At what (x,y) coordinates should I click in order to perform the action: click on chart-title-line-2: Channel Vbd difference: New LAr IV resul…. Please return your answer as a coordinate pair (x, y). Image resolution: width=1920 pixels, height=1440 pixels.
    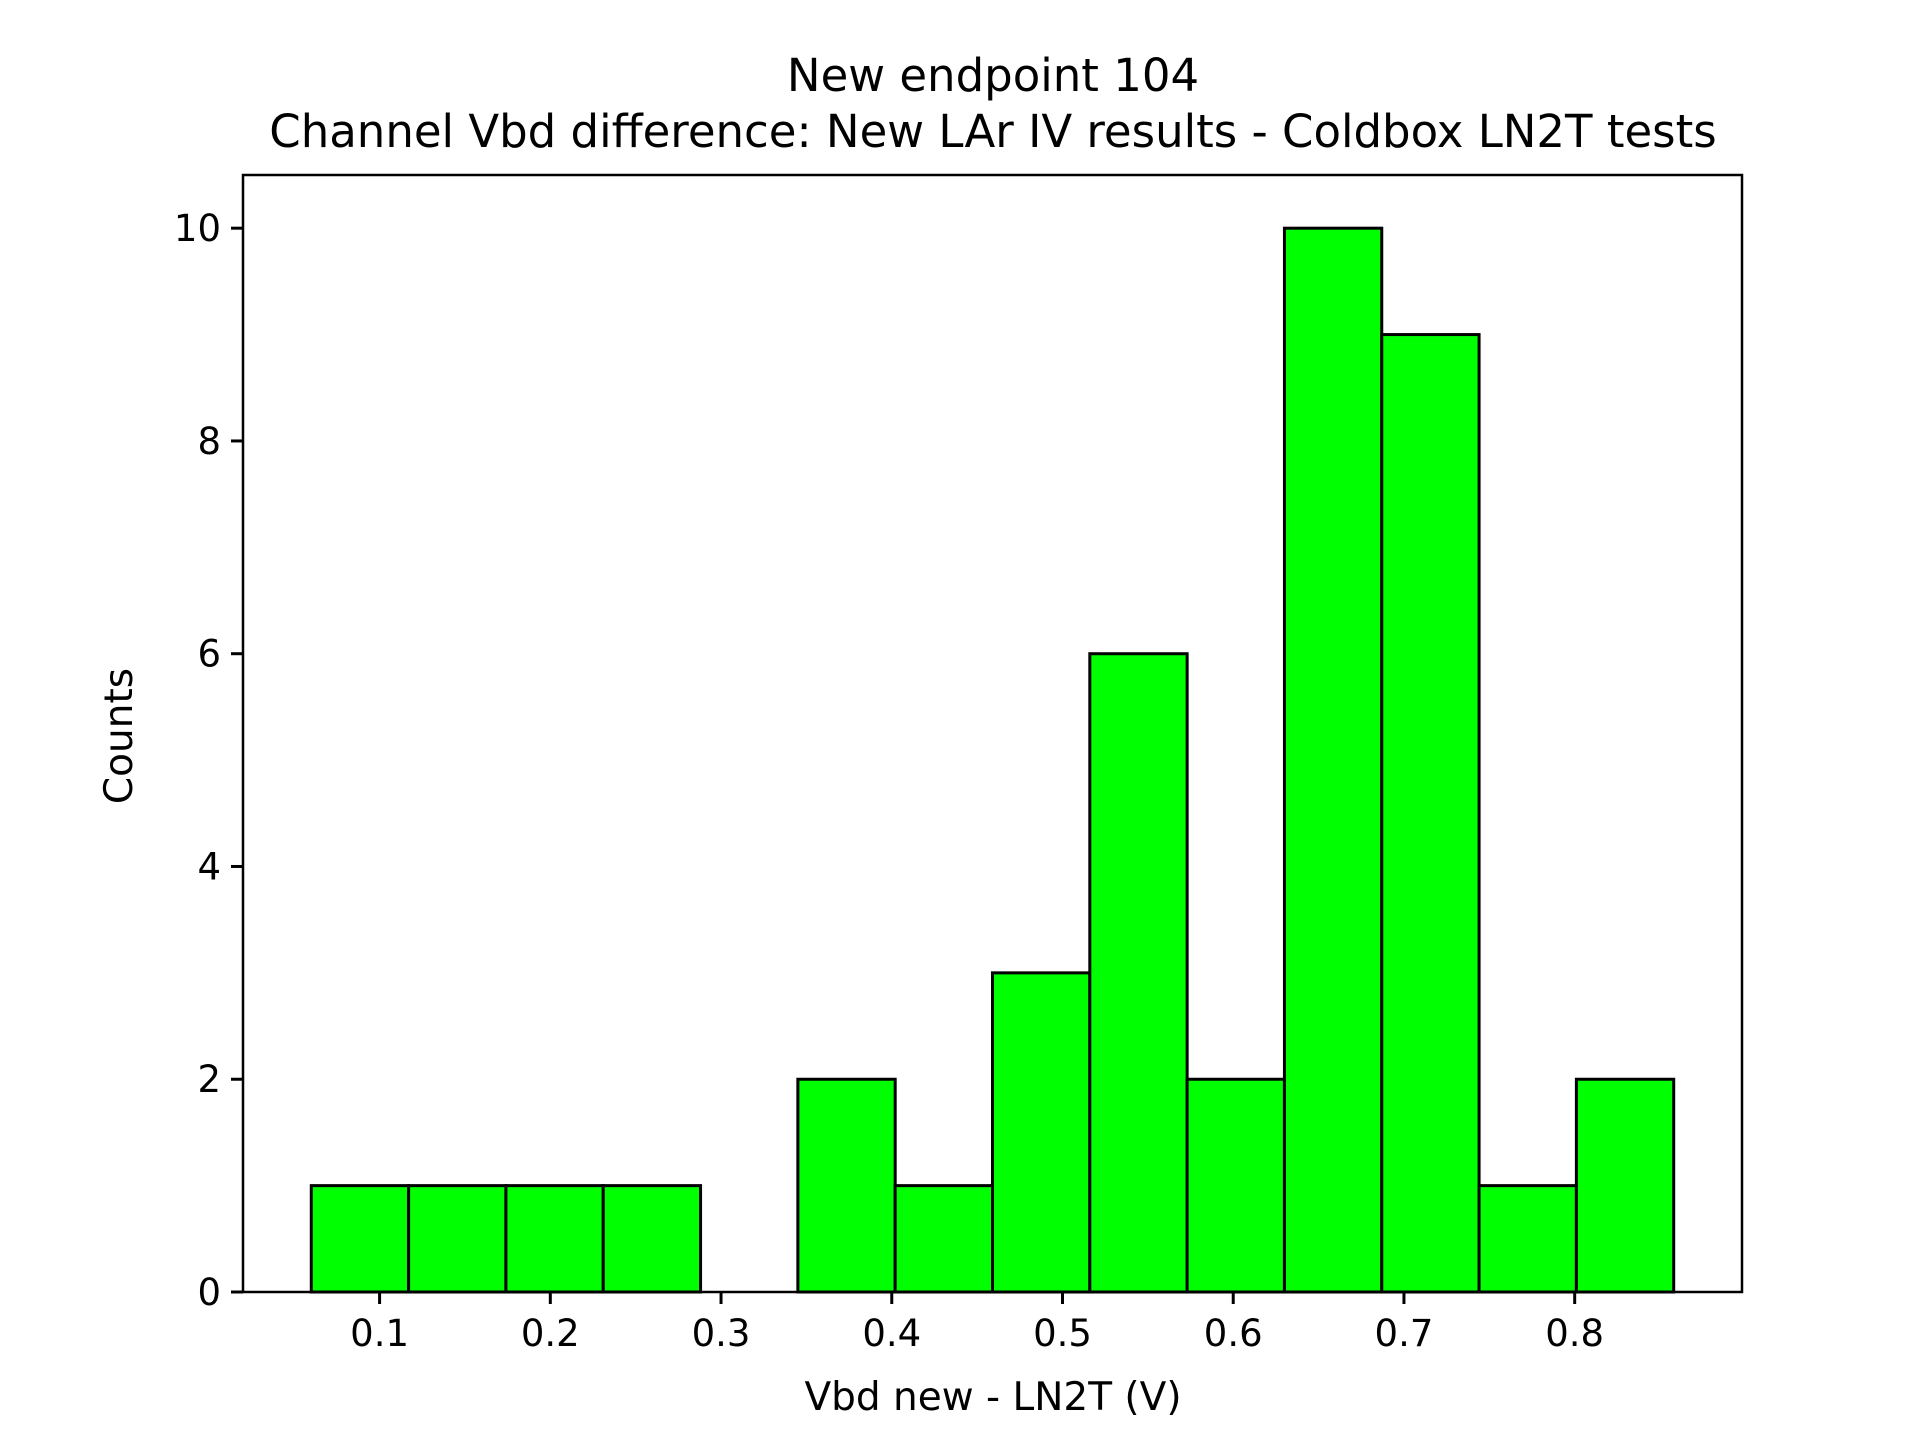
    Looking at the image, I should click on (992, 131).